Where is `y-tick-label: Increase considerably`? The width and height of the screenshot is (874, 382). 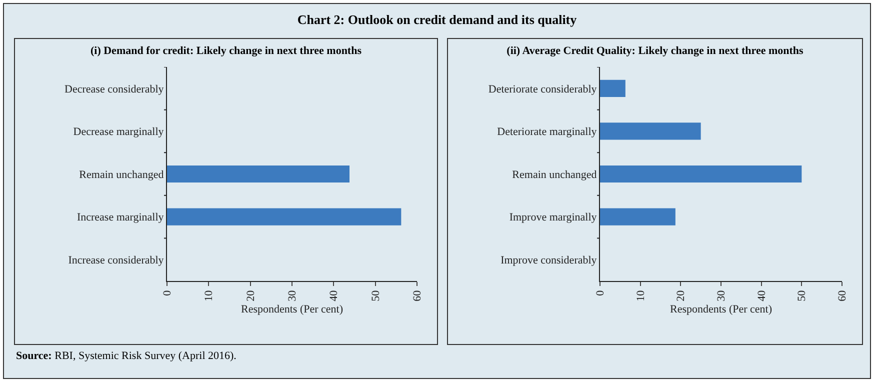
y-tick-label: Increase considerably is located at coordinates (116, 260).